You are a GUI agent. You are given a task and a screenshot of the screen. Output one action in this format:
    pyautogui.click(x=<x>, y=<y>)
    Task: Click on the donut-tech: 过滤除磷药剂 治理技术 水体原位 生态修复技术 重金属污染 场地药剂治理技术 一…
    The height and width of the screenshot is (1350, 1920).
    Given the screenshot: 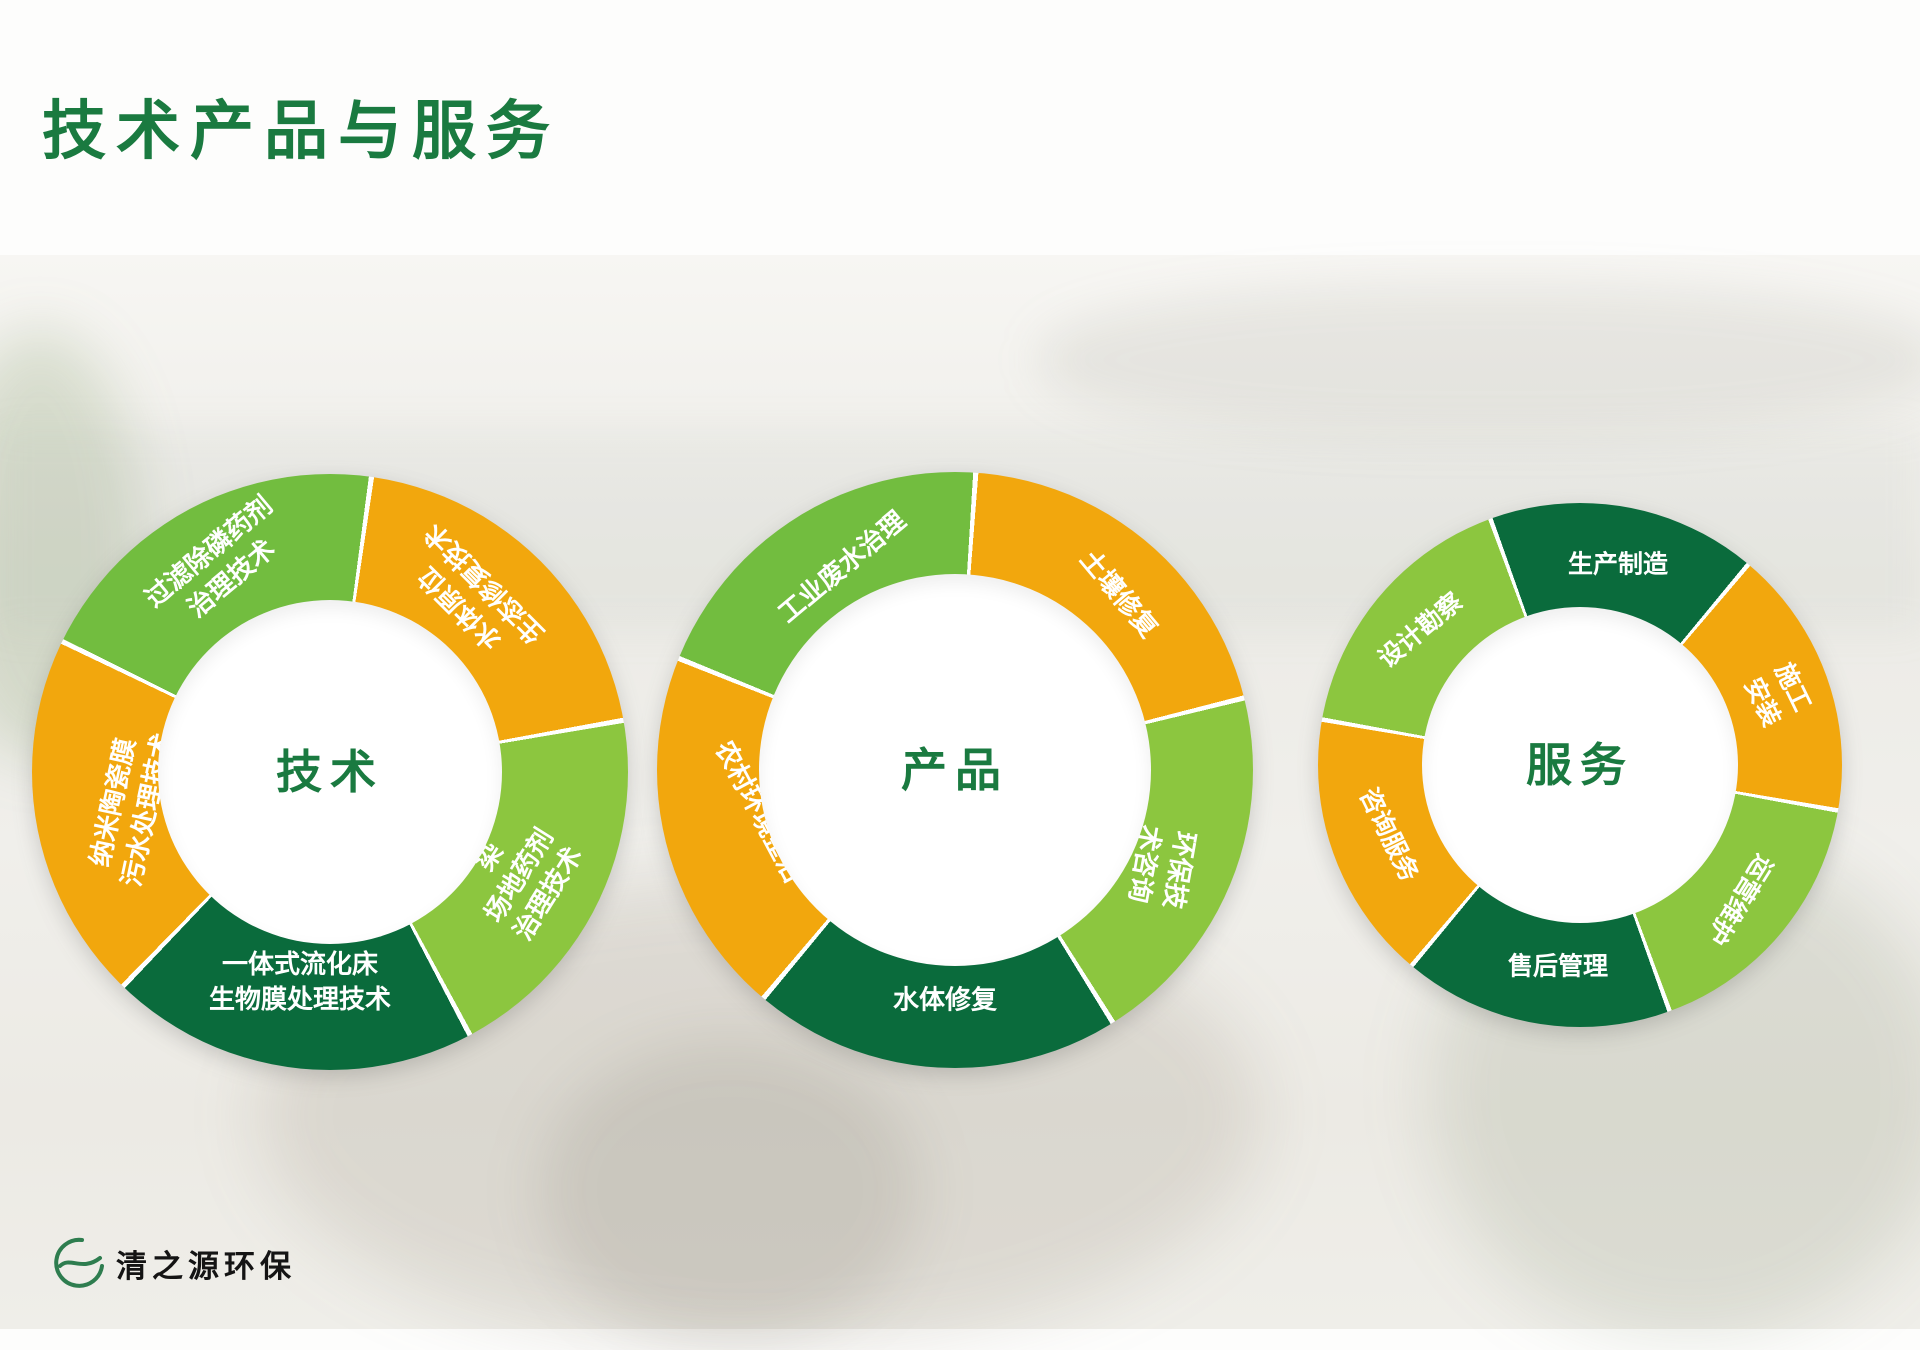 What is the action you would take?
    pyautogui.click(x=330, y=772)
    